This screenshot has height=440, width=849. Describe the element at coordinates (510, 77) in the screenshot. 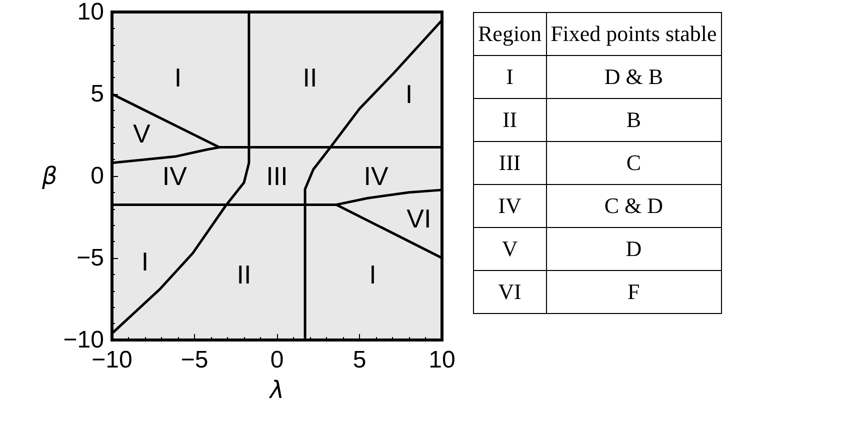

I see `text: I` at that location.